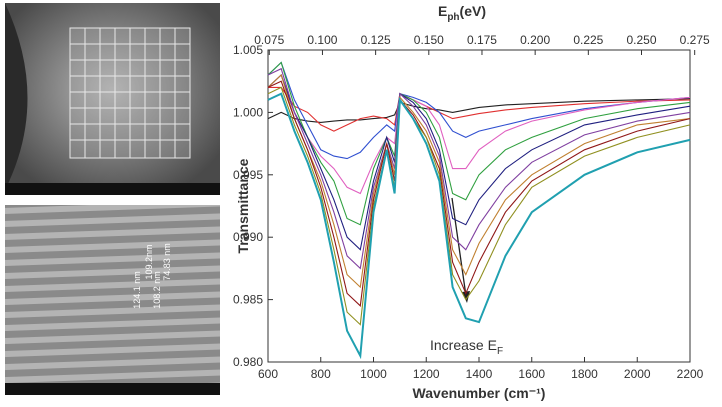  What do you see at coordinates (157, 290) in the screenshot?
I see `sem-label: 108.2 nm` at bounding box center [157, 290].